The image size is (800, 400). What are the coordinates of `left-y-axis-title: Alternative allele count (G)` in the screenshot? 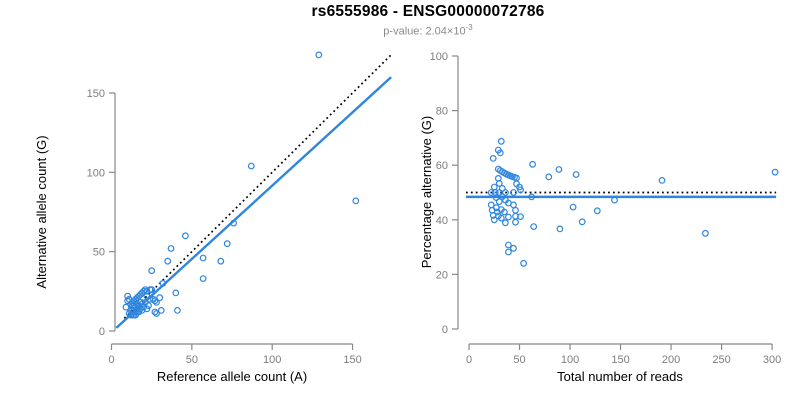 It's located at (41, 211).